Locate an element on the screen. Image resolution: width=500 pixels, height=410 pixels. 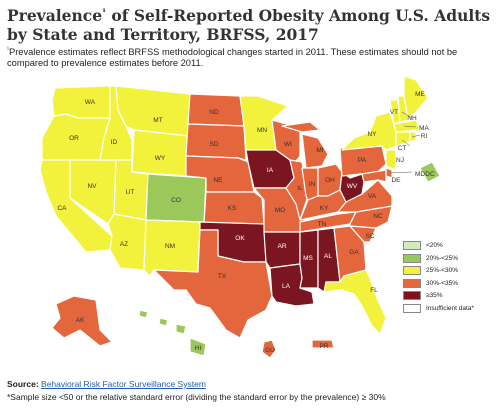
state-fl is located at coordinates (355, 302).